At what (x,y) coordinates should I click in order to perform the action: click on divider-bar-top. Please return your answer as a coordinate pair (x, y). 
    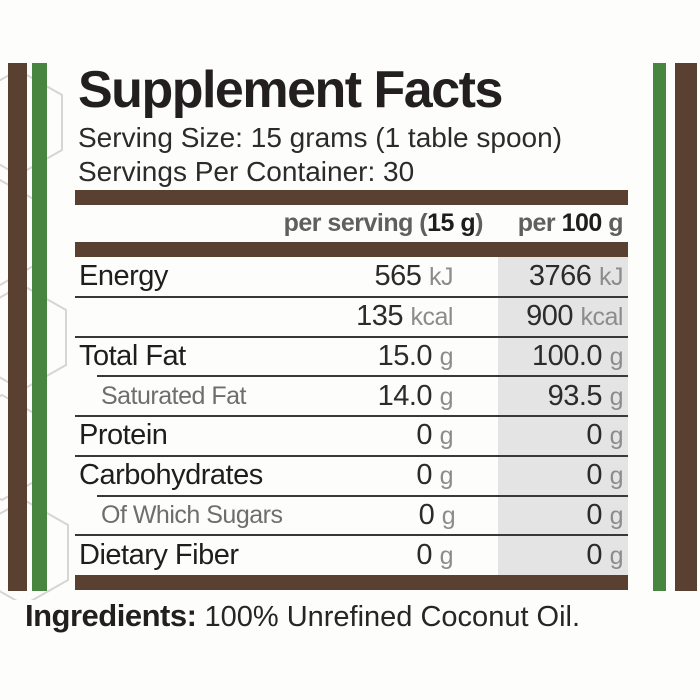
    Looking at the image, I should click on (351, 197).